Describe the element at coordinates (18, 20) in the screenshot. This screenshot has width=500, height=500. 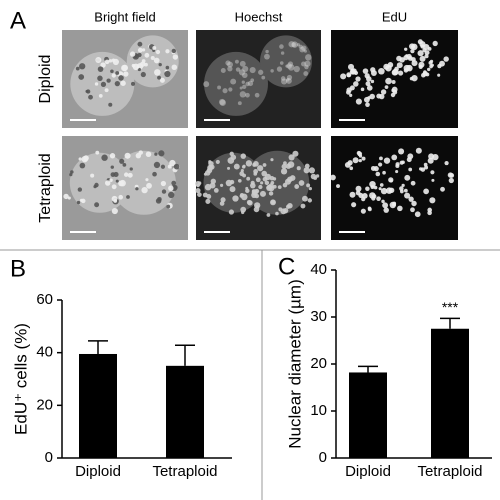
I see `panel-label: A` at that location.